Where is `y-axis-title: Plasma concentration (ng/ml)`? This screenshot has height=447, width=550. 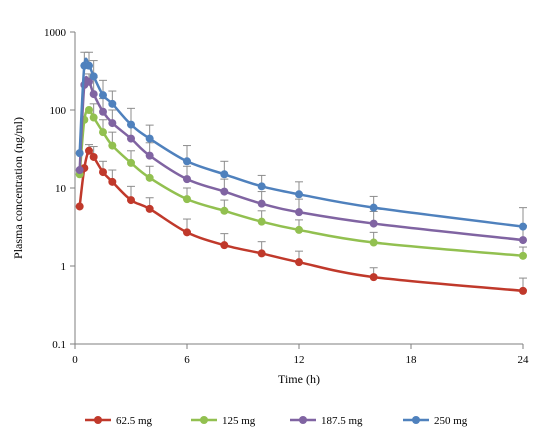
y-axis-title: Plasma concentration (ng/ml) is located at coordinates (18, 188).